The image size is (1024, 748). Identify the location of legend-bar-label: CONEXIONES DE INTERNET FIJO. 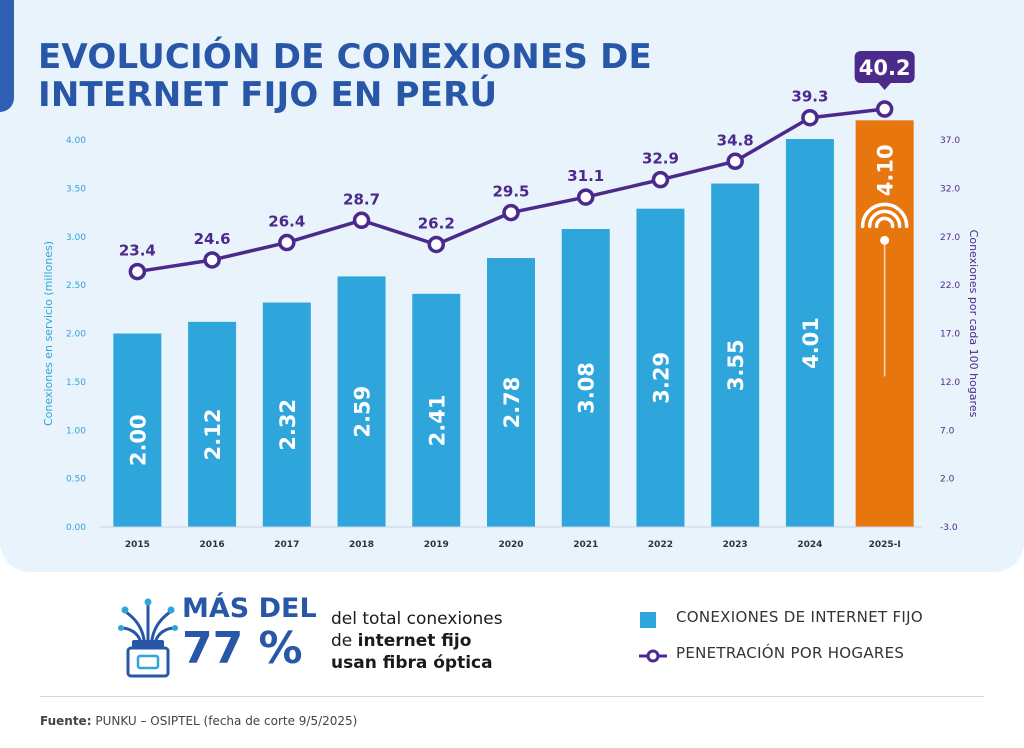
(799, 617).